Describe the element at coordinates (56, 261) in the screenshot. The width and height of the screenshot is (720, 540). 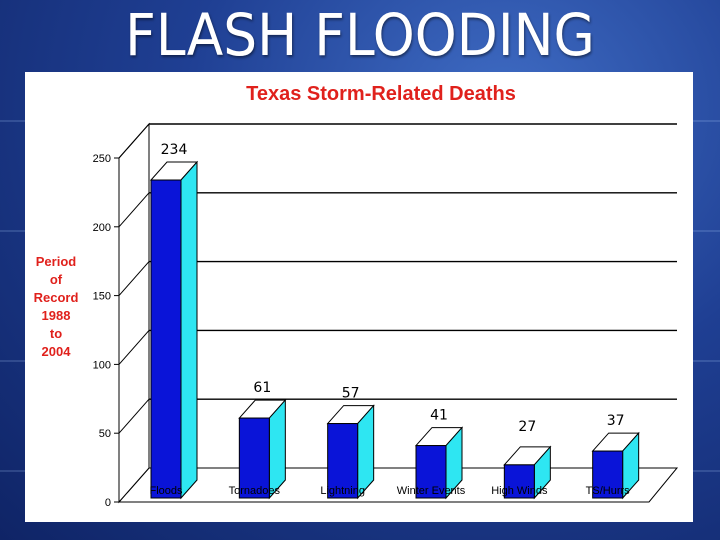
I see `y-axis-label-line: Period` at that location.